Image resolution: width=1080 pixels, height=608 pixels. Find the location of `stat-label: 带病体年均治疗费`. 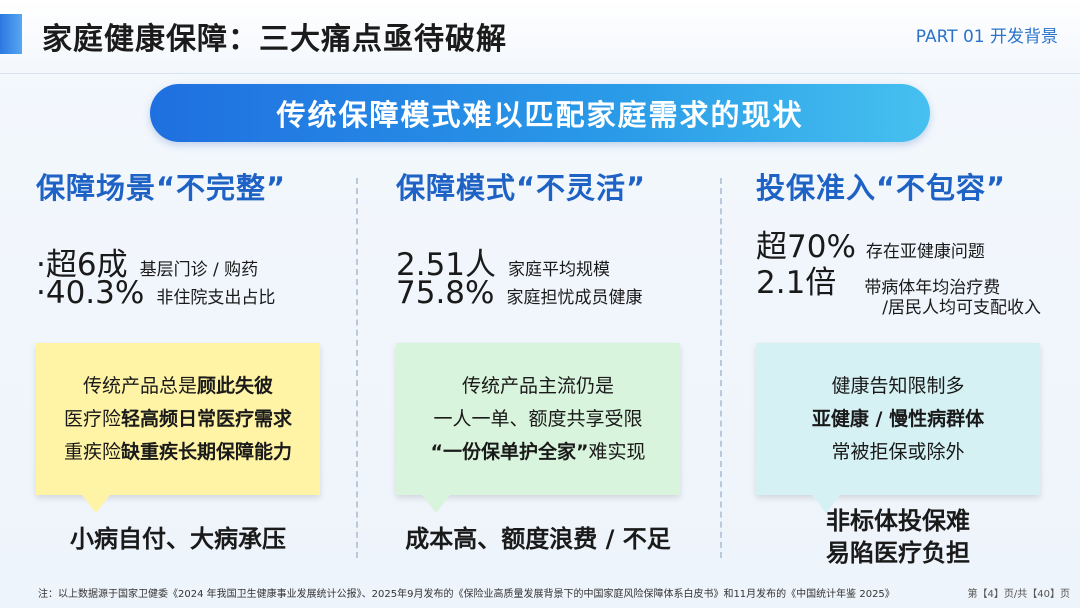

stat-label: 带病体年均治疗费 is located at coordinates (932, 288).